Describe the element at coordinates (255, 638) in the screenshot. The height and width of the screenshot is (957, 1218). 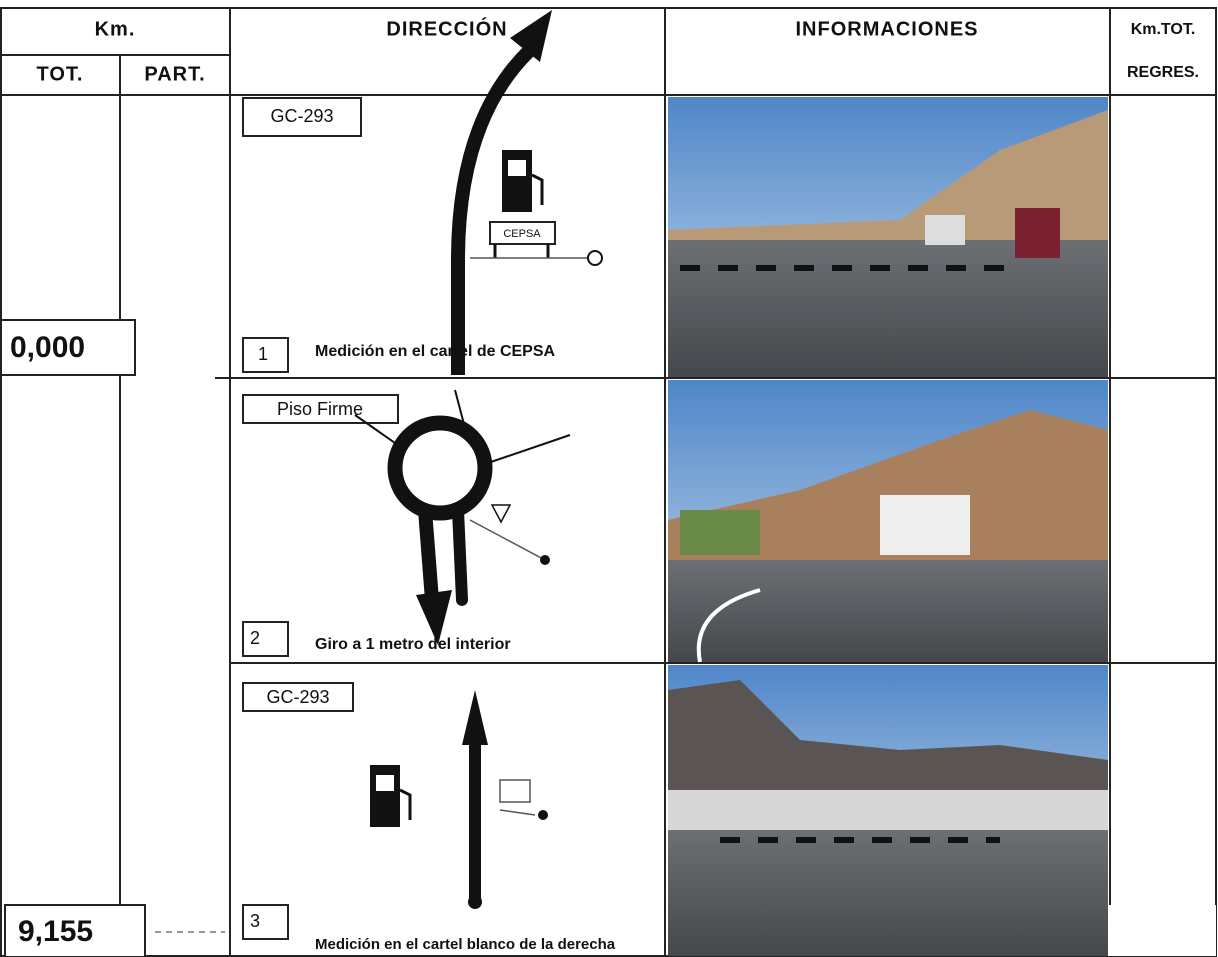
I see `step-number: 2` at that location.